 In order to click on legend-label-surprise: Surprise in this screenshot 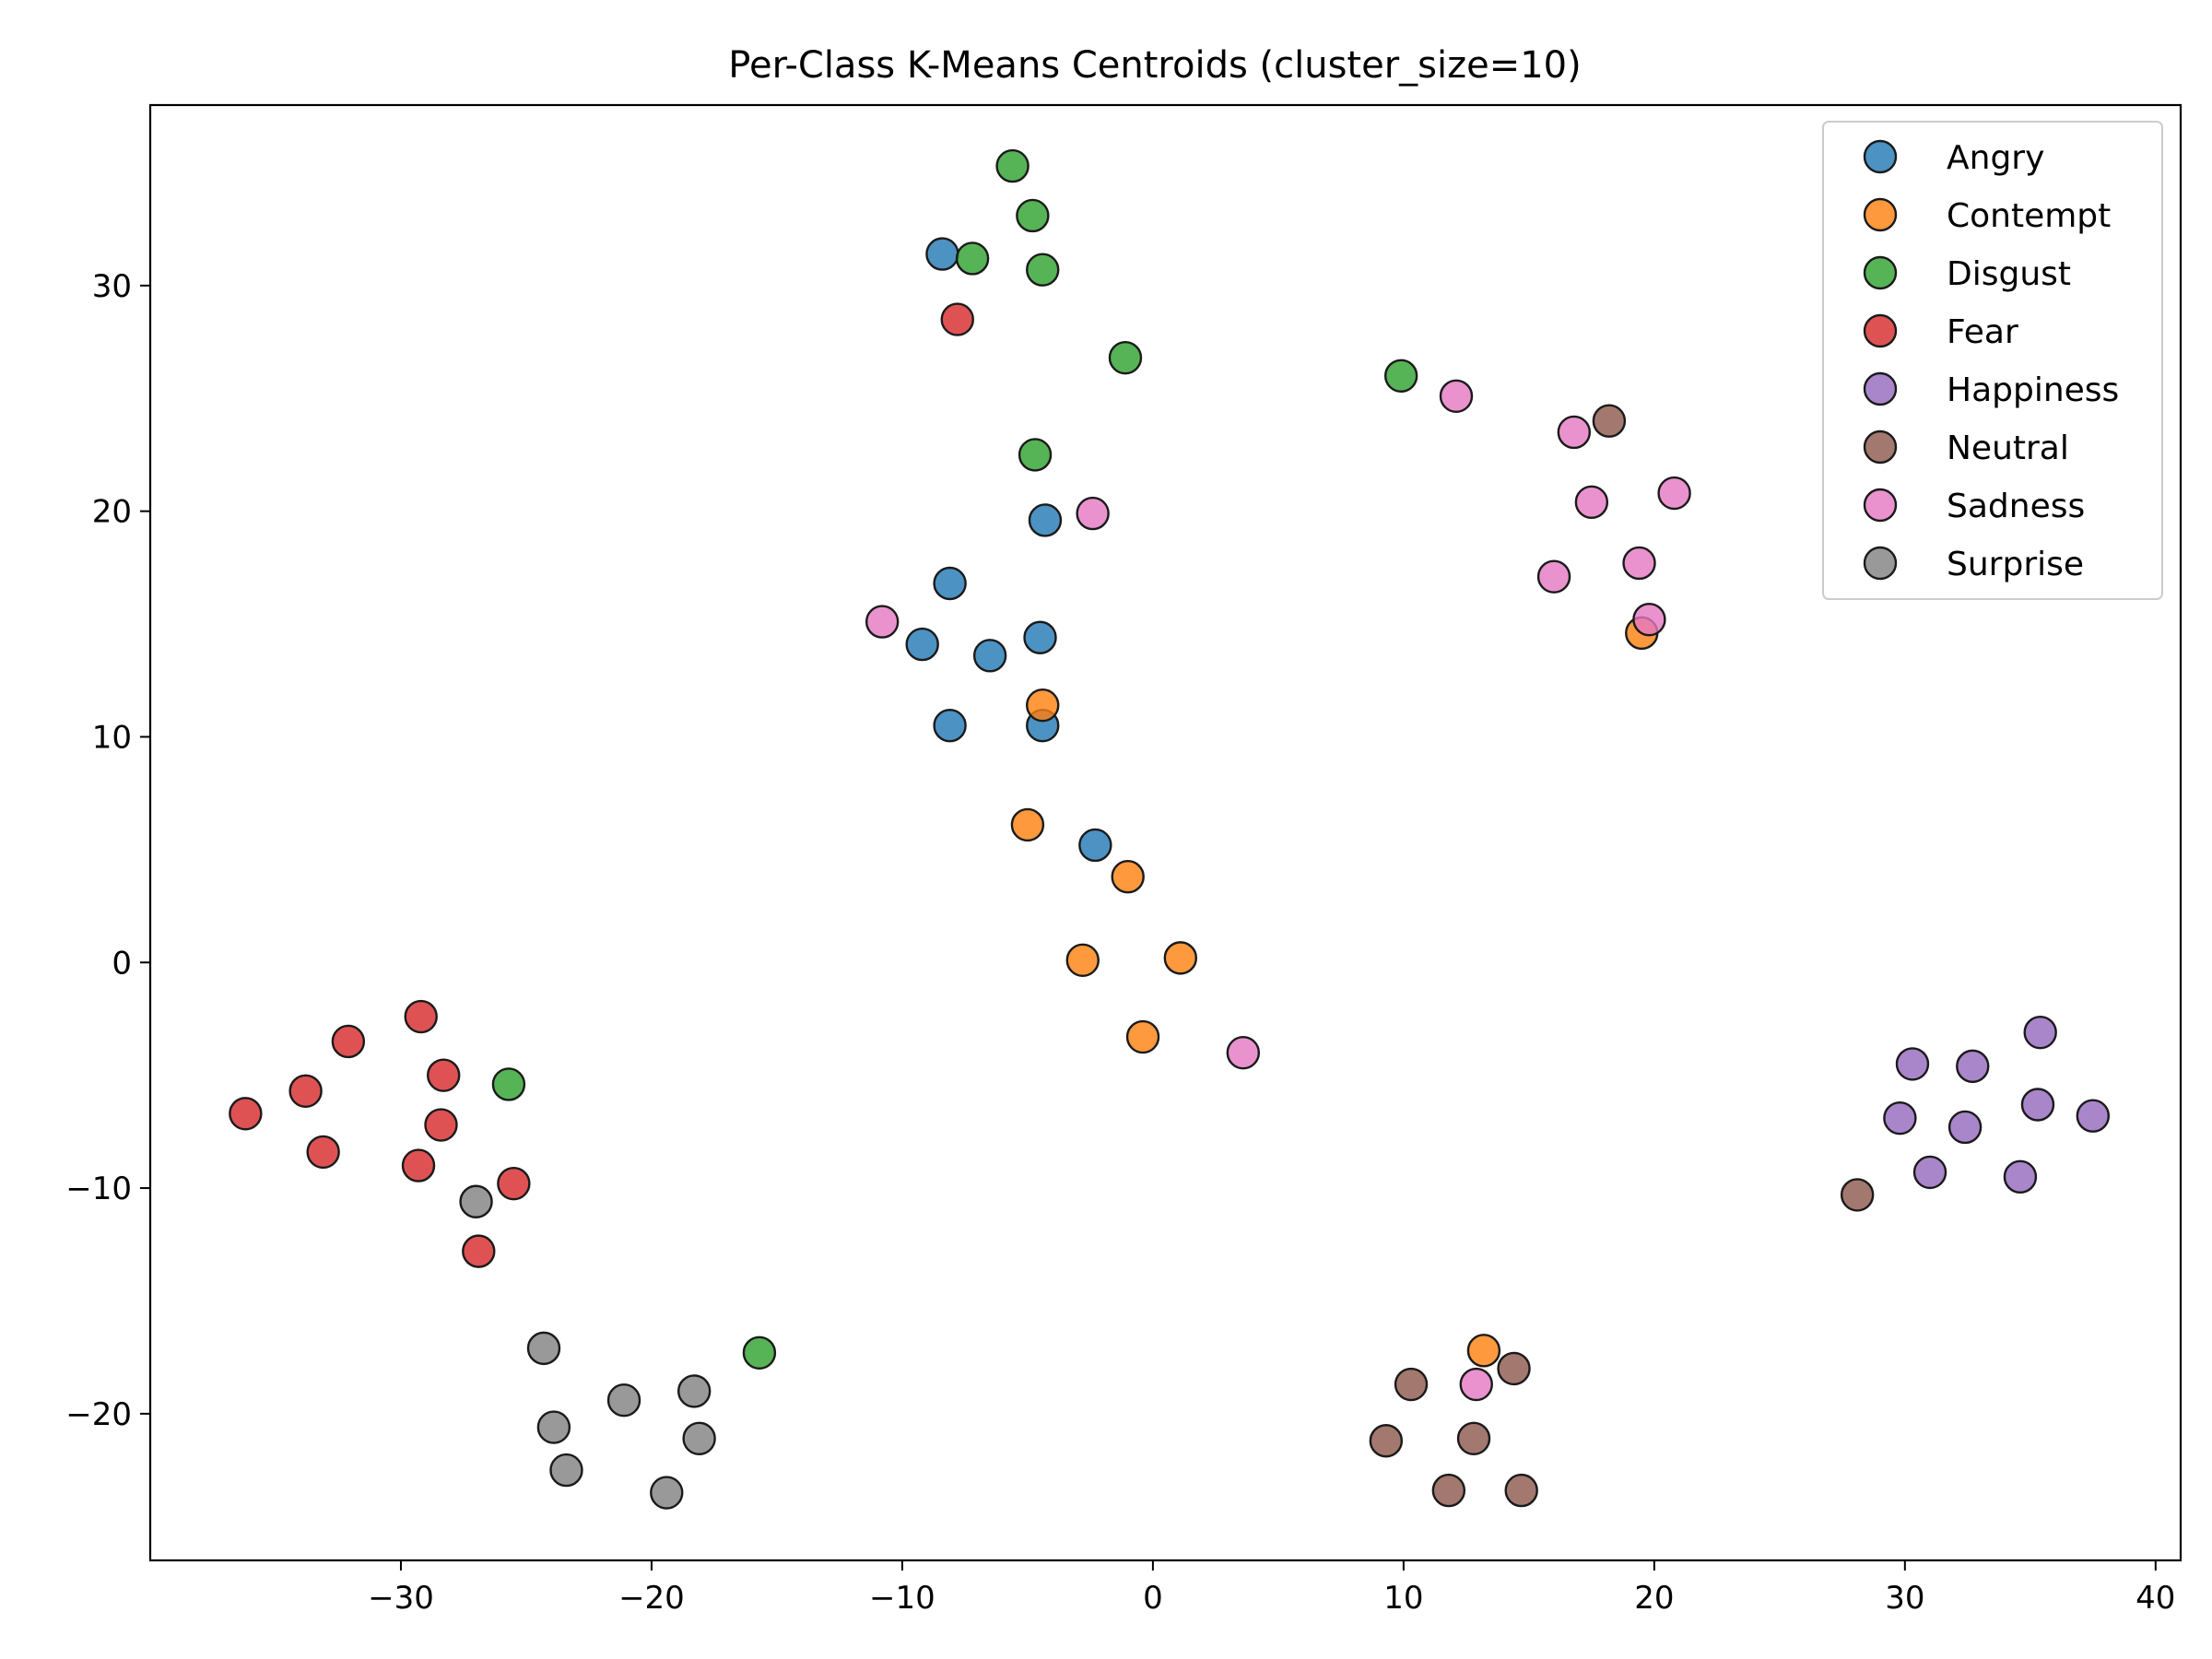, I will do `click(2015, 564)`.